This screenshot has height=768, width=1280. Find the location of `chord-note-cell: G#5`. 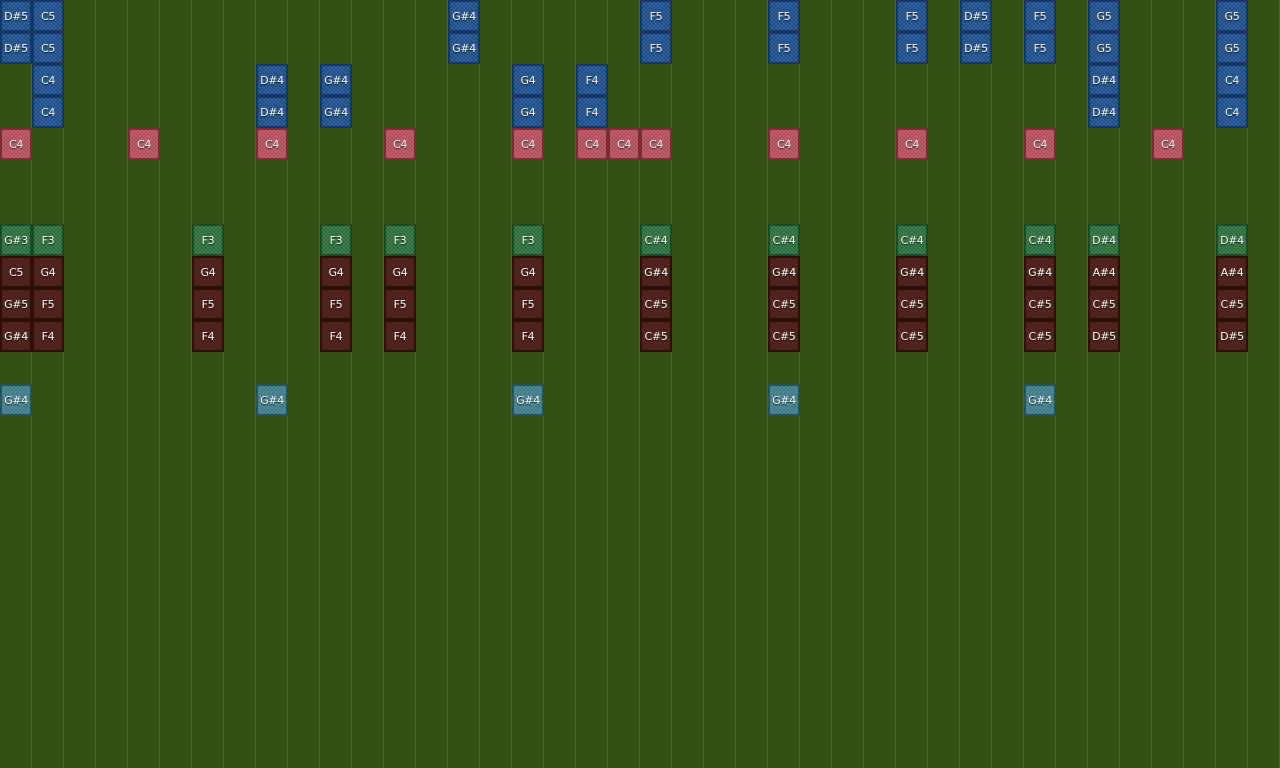

chord-note-cell: G#5 is located at coordinates (16, 304).